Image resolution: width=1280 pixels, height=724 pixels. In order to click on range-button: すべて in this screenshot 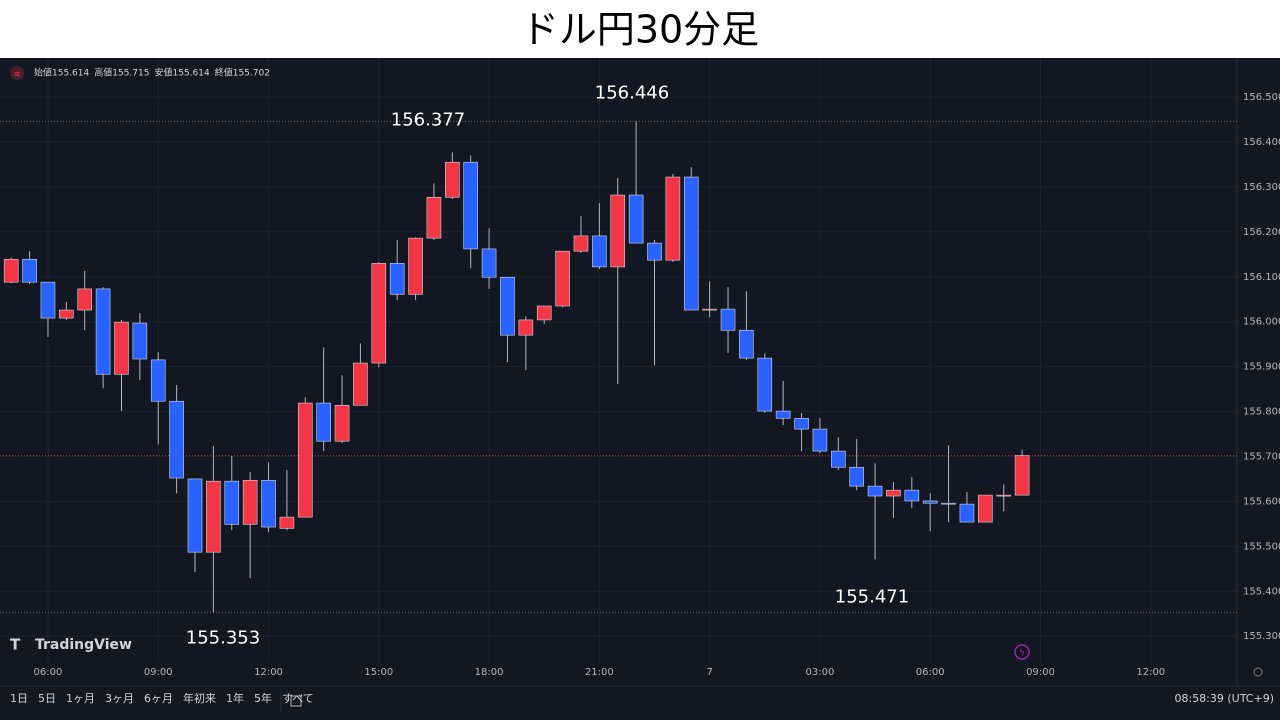, I will do `click(298, 698)`.